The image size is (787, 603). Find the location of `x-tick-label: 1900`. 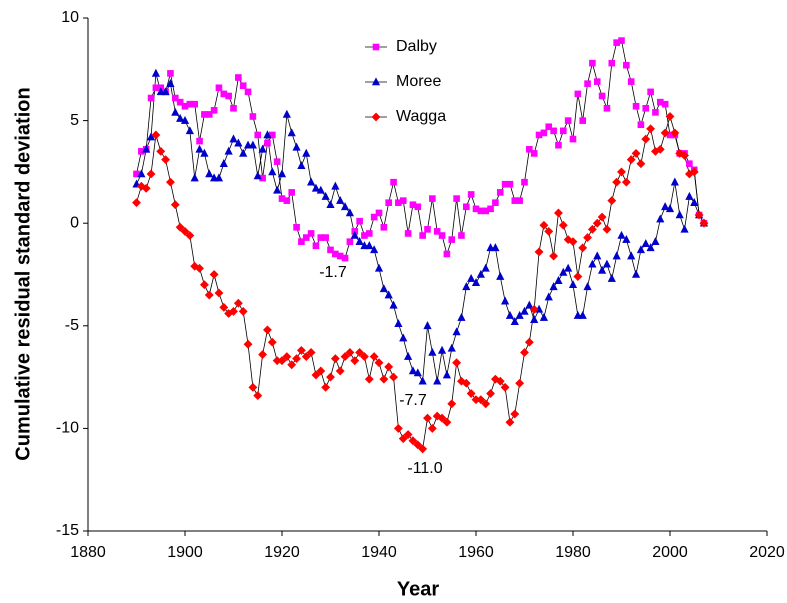

x-tick-label: 1900 is located at coordinates (185, 552).